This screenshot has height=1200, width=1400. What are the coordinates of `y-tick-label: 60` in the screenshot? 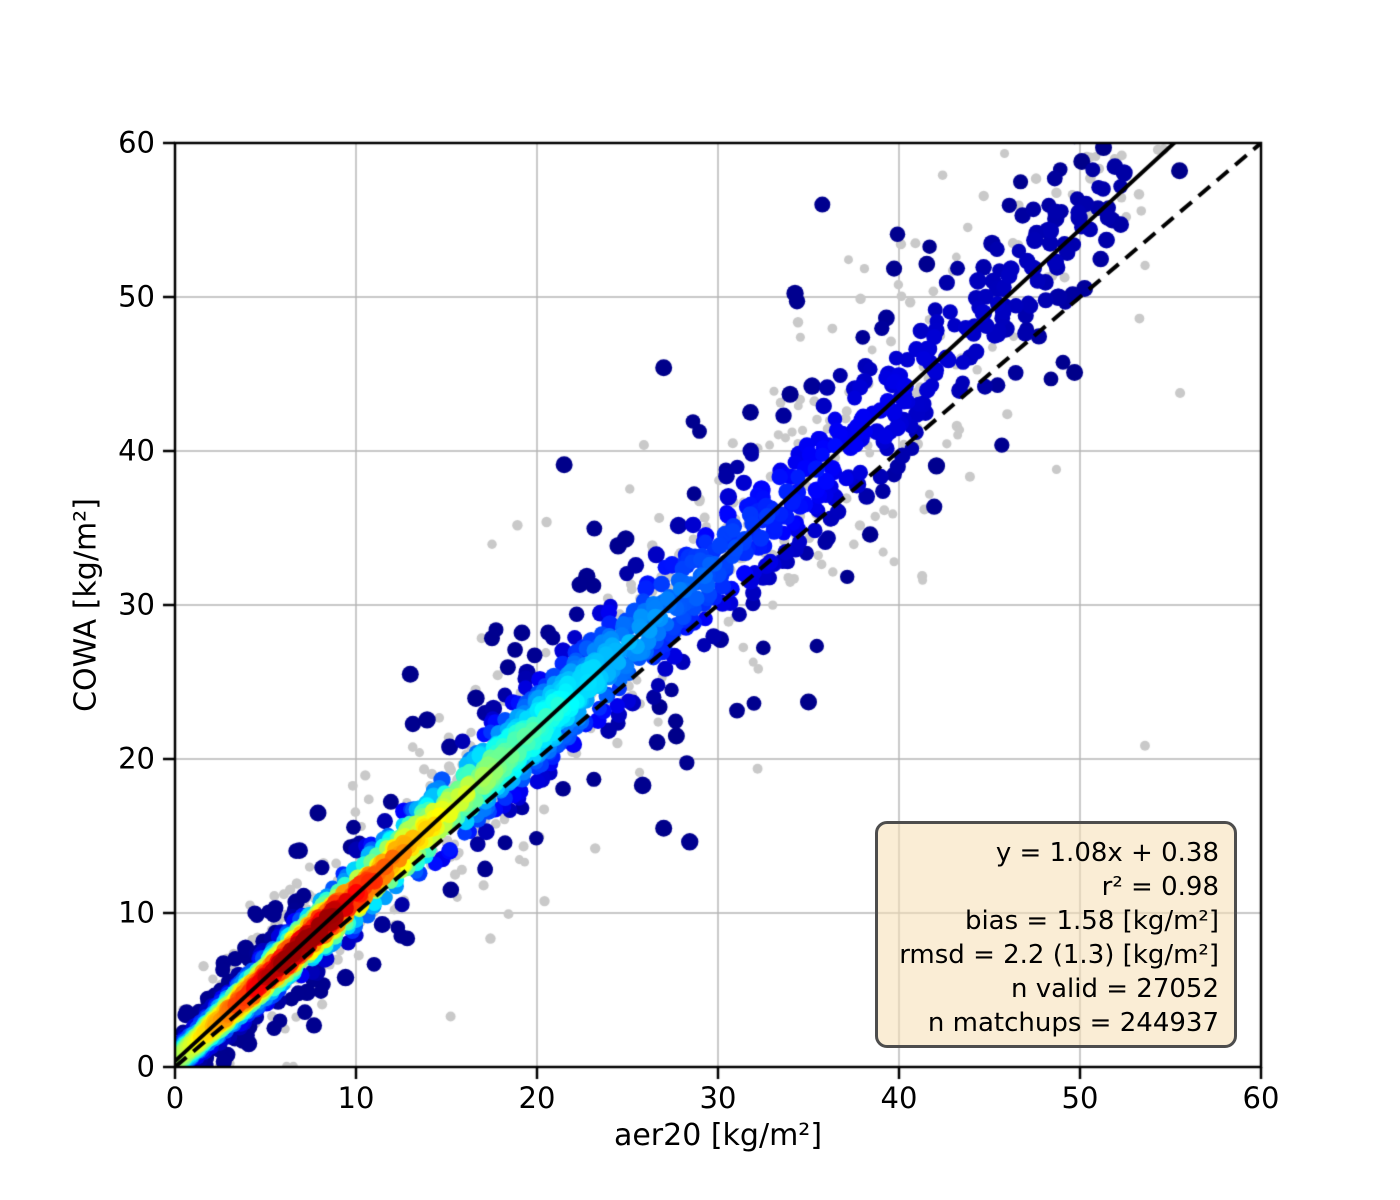 It's located at (136, 142).